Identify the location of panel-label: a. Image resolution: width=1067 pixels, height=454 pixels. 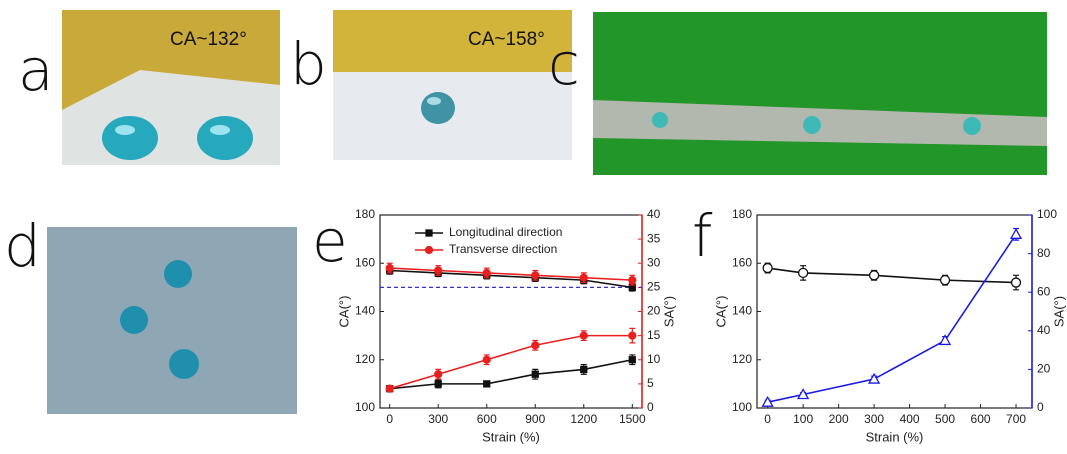
(36, 70).